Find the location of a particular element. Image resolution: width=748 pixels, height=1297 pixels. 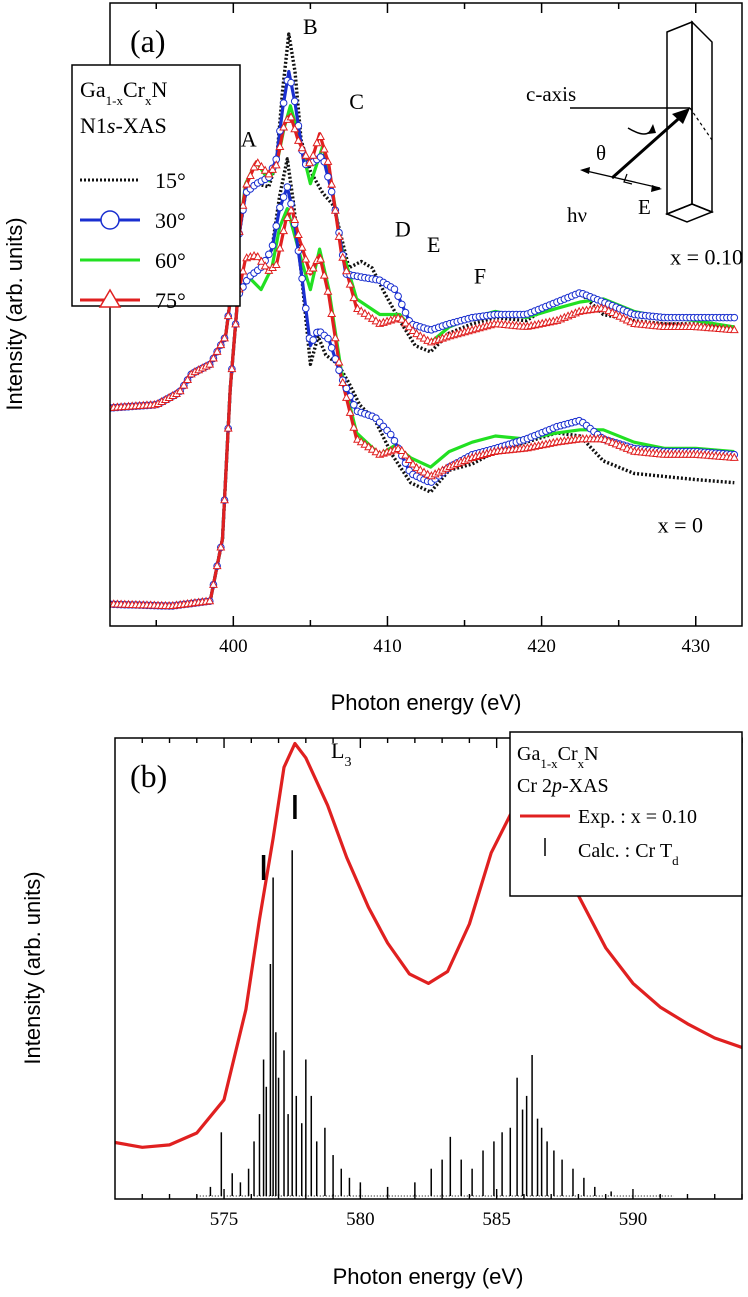

panel-a-legend: Ga1-xCrxN N1s-XAS 15°30°60°75° is located at coordinates (156, 188).